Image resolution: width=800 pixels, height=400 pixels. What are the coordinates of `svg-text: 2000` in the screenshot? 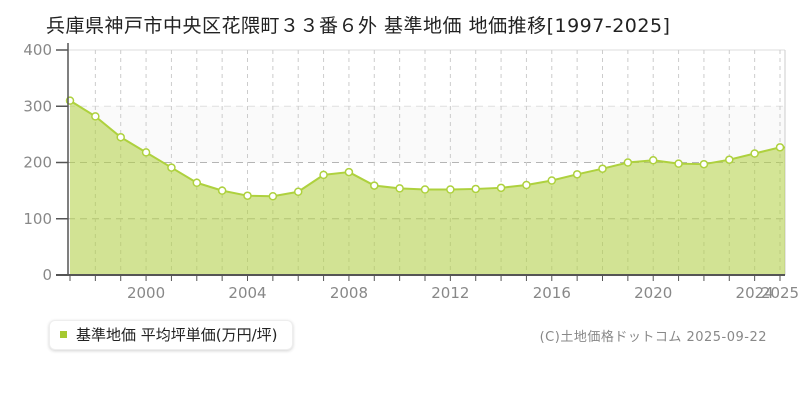 It's located at (146, 293).